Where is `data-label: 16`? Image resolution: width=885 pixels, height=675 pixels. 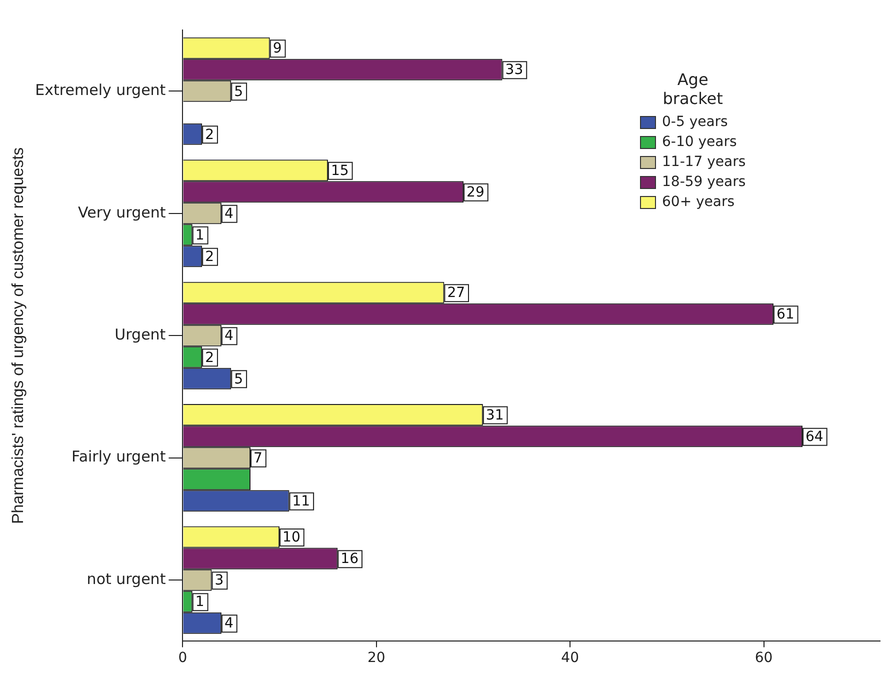
data-label: 16 is located at coordinates (349, 559).